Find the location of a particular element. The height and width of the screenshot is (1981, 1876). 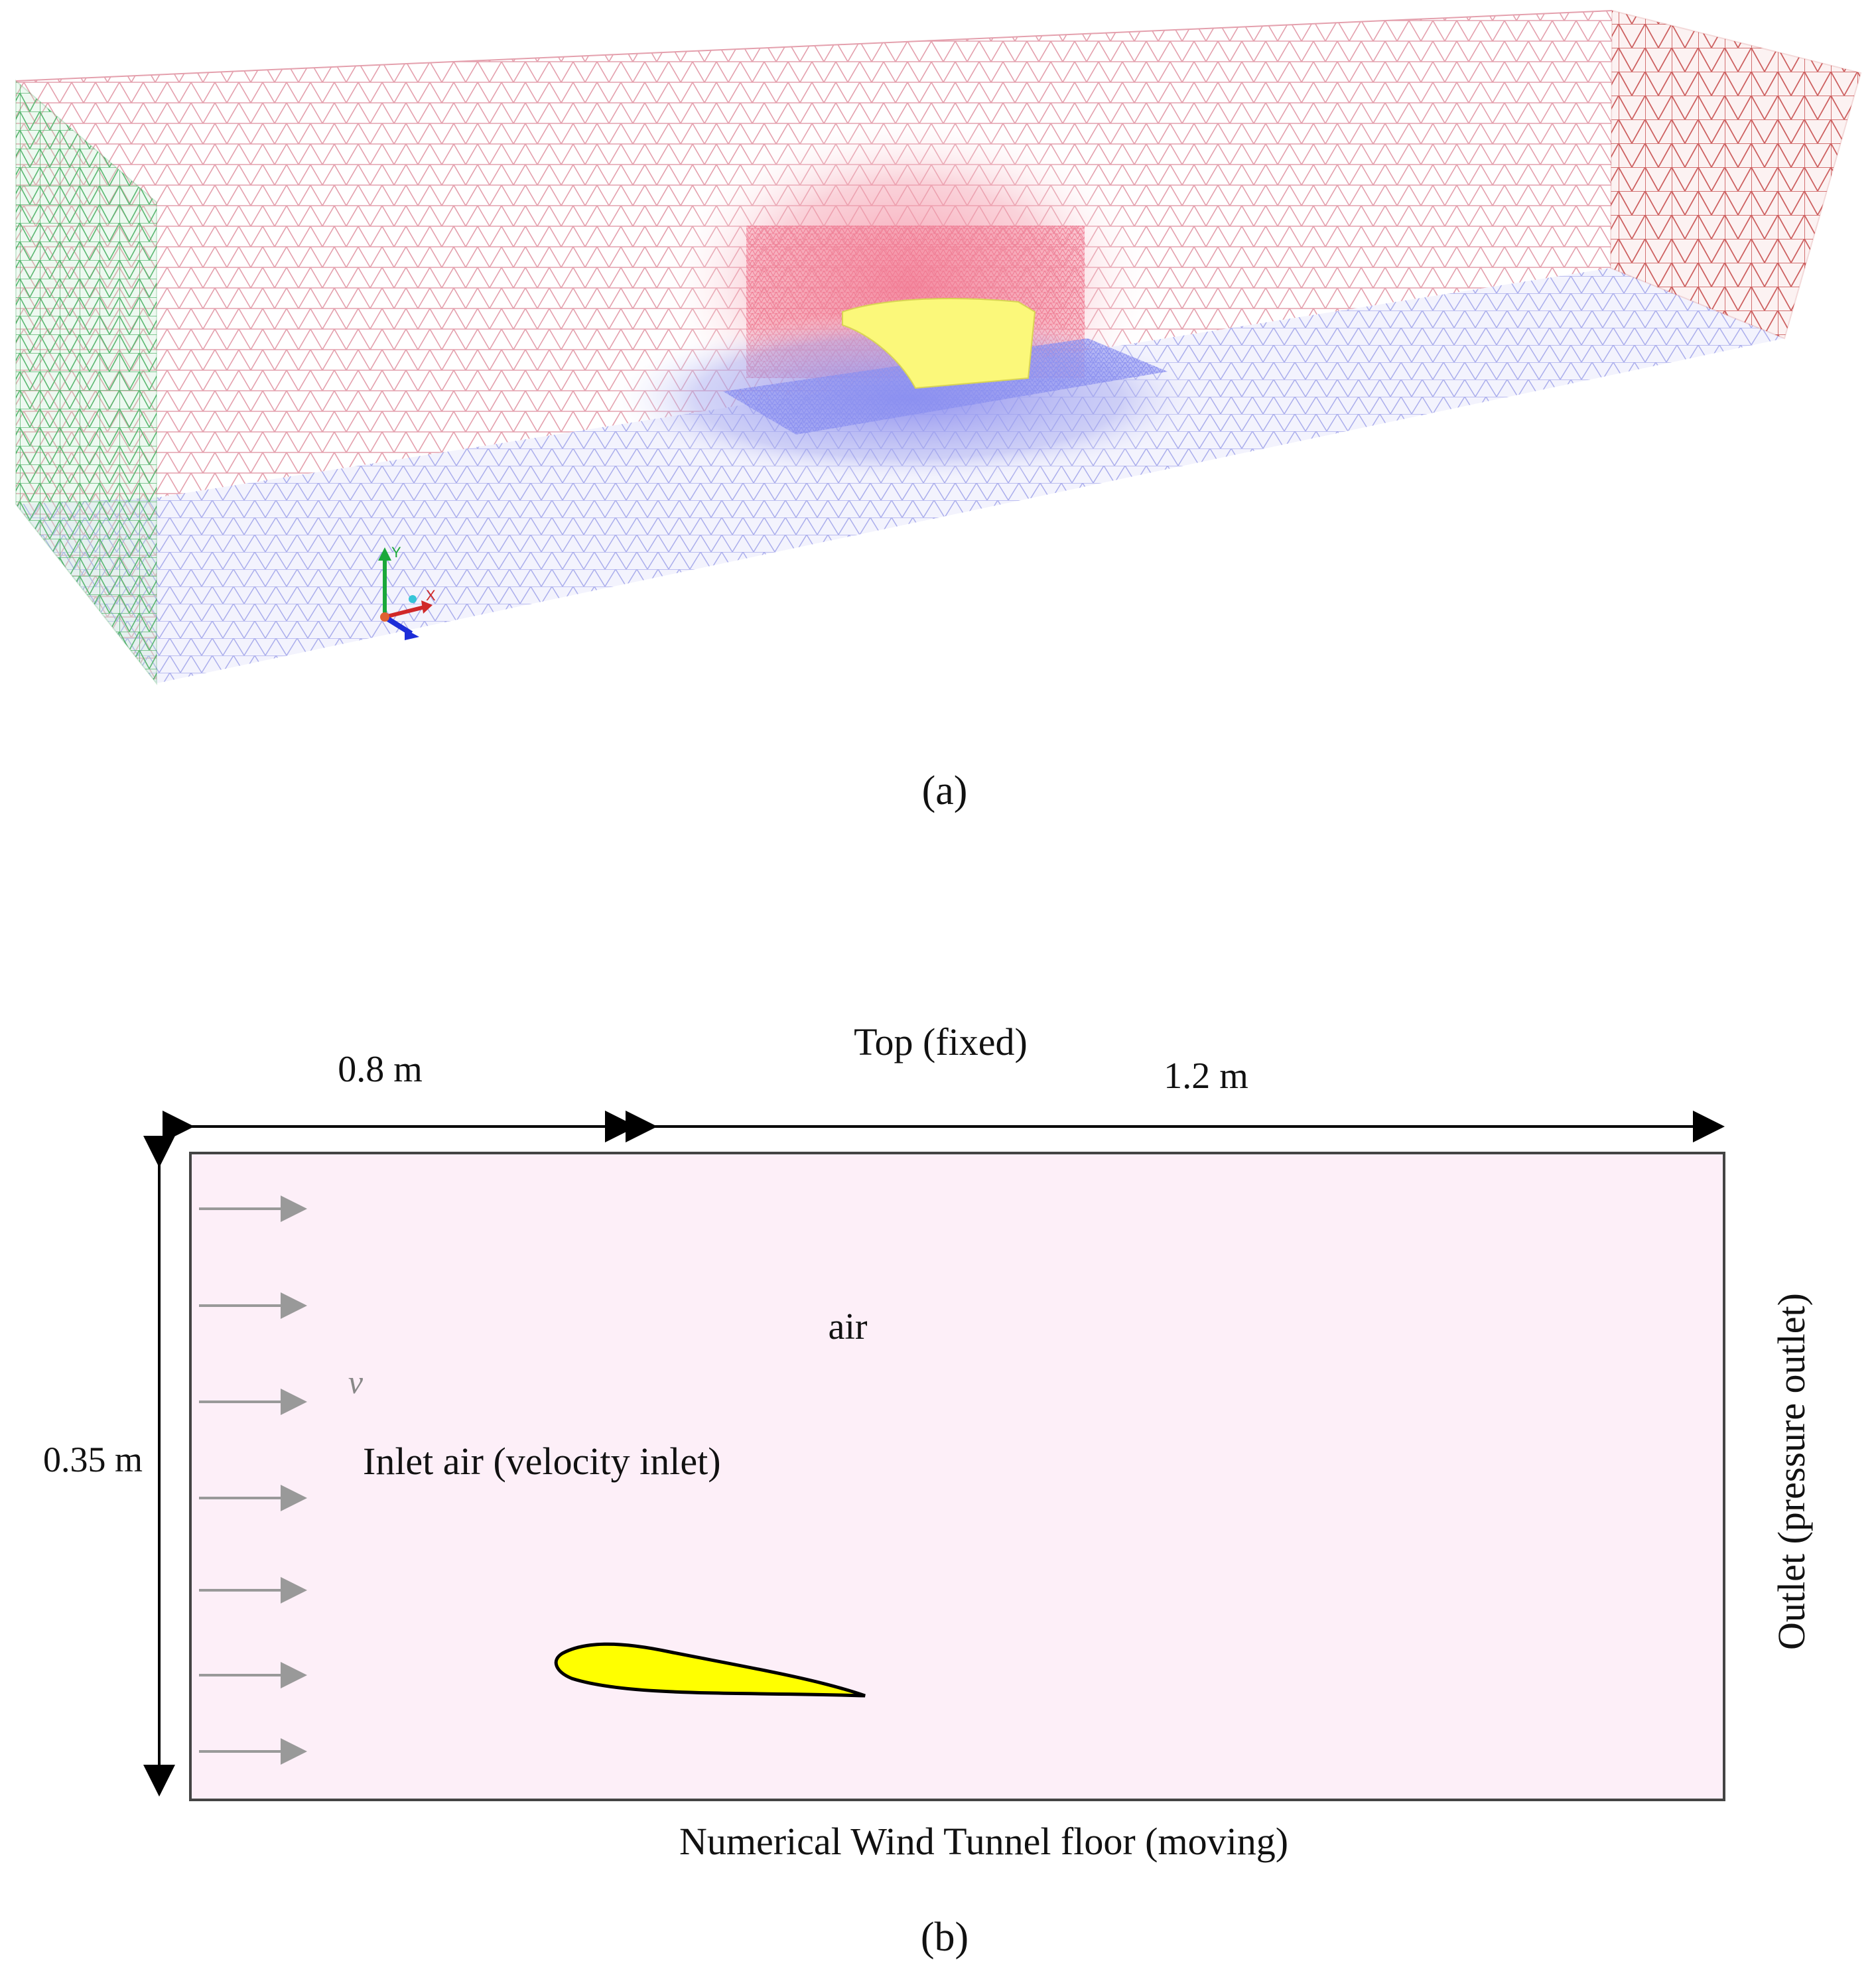

panel-a-caption: (a) is located at coordinates (945, 790).